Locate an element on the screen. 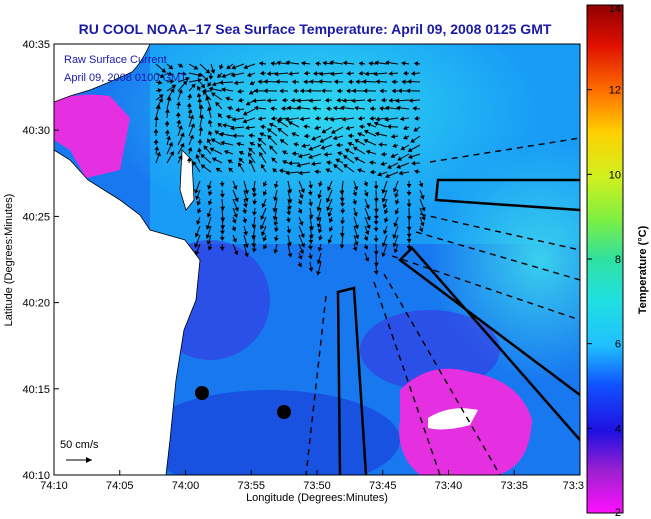 The width and height of the screenshot is (651, 519). x-tick-label: 74:05 is located at coordinates (120, 486).